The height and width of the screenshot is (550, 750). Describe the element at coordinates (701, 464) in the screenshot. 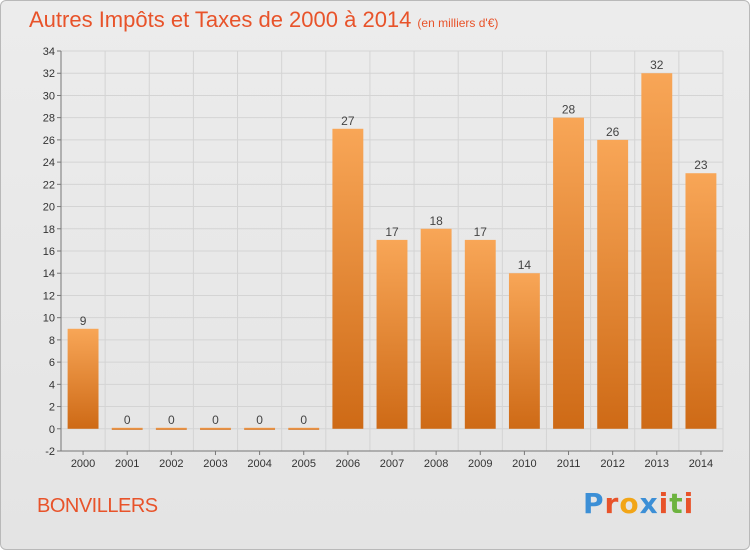

I see `x-tick-label: 2014` at that location.